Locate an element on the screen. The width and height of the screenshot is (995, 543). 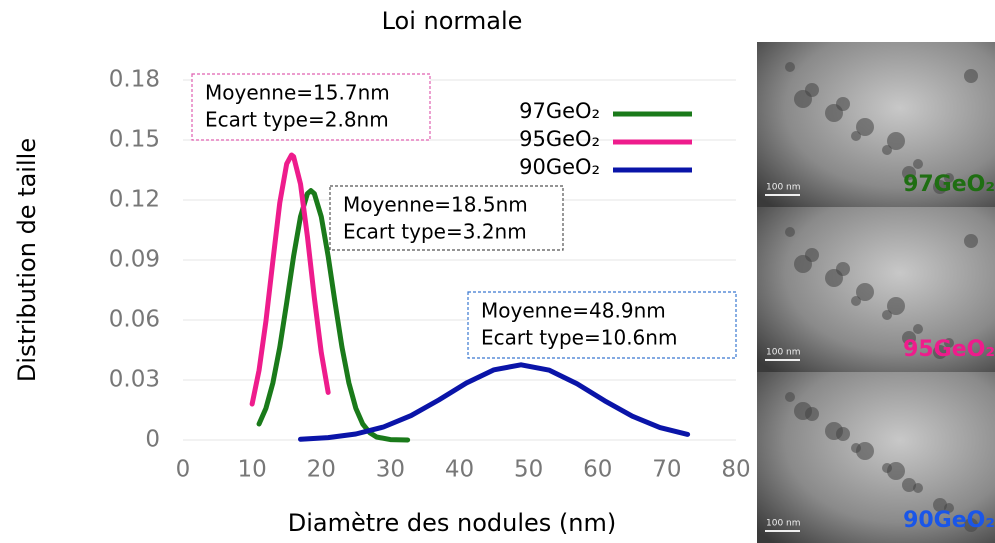
x-tick-label: 70 is located at coordinates (666, 470).